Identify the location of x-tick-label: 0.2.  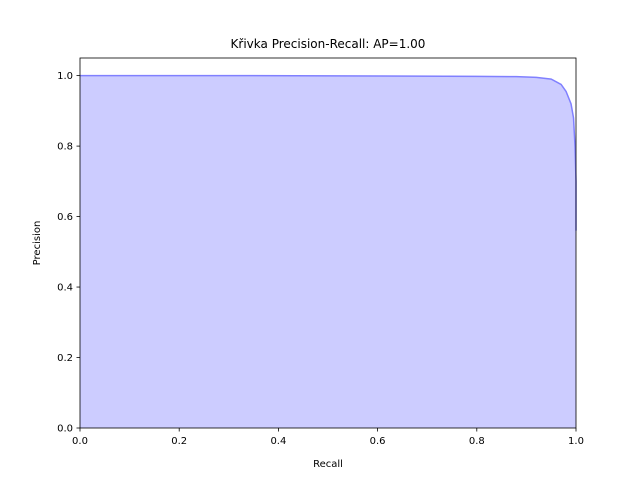
(179, 441).